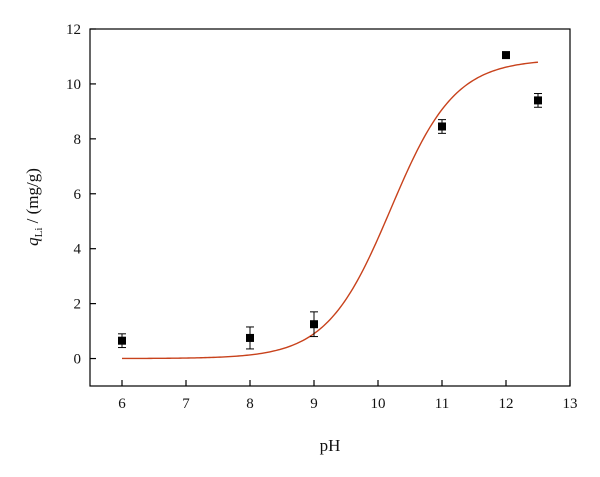 The width and height of the screenshot is (600, 477). I want to click on x-tick-label: 7, so click(186, 404).